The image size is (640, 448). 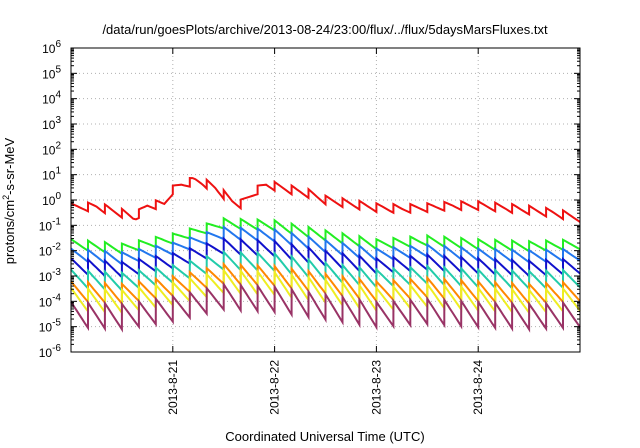 I want to click on y-tick-label: 10⁻², so click(x=50, y=250).